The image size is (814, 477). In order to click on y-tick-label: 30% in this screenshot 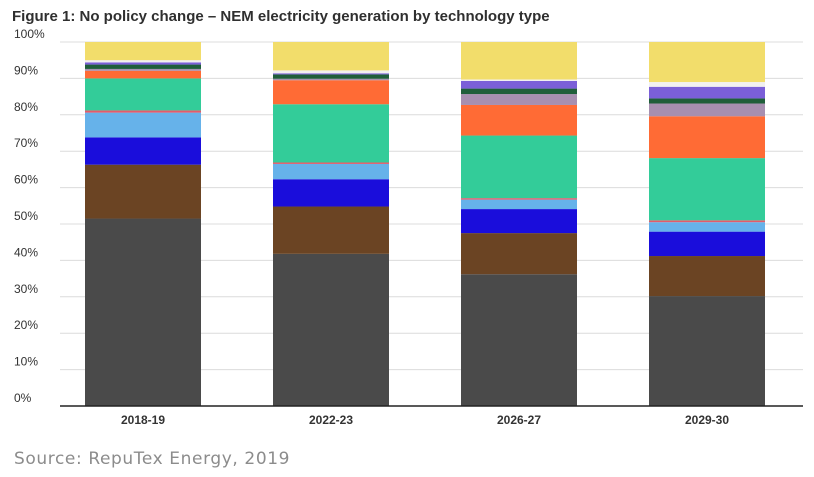, I will do `click(26, 289)`.